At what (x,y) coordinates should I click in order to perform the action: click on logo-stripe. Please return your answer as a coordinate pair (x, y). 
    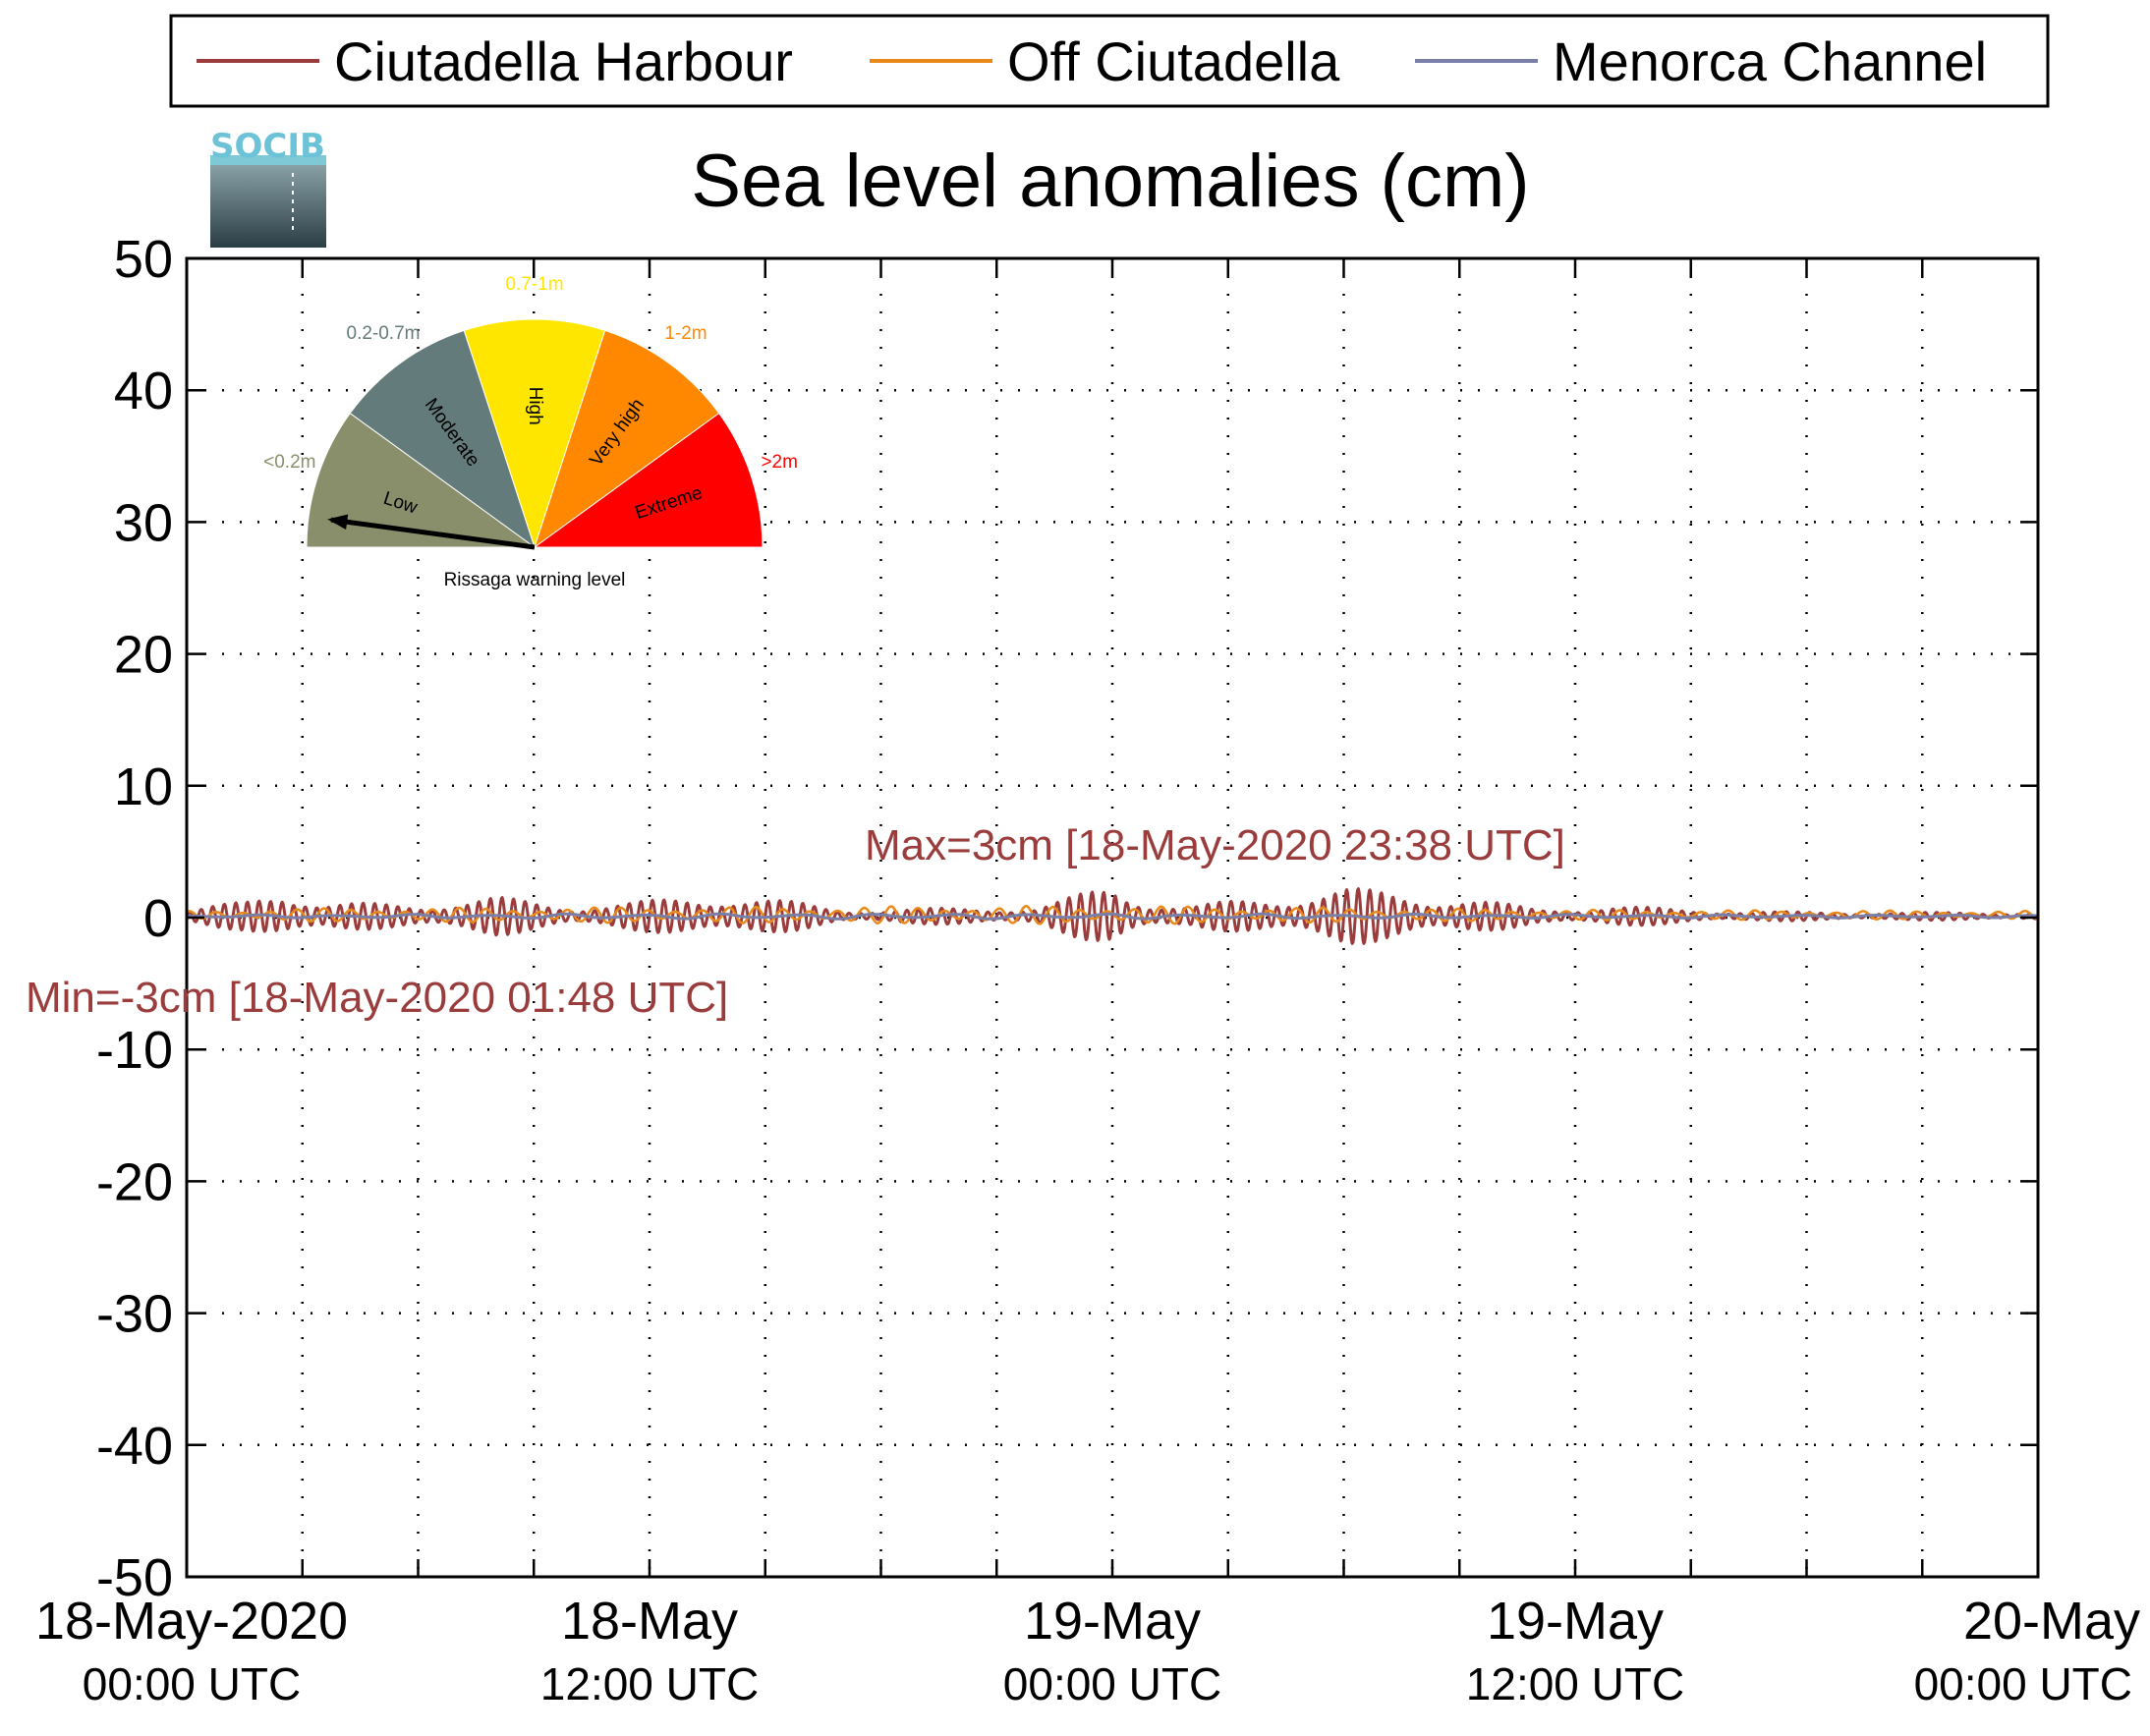
    Looking at the image, I should click on (268, 160).